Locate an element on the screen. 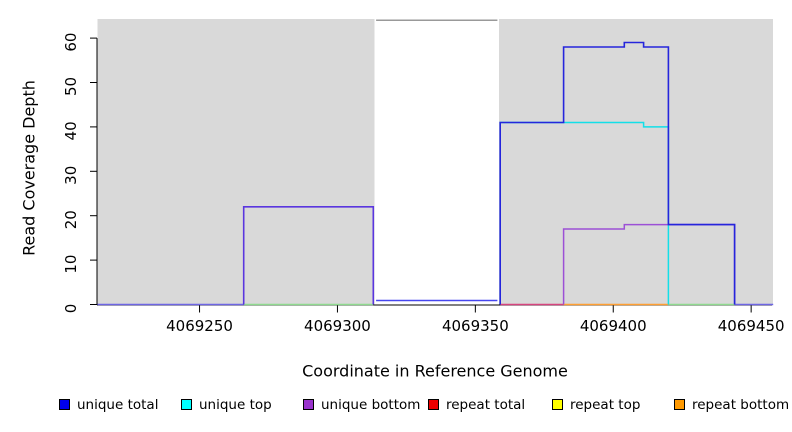 This screenshot has width=792, height=432. legend-label: unique total is located at coordinates (118, 405).